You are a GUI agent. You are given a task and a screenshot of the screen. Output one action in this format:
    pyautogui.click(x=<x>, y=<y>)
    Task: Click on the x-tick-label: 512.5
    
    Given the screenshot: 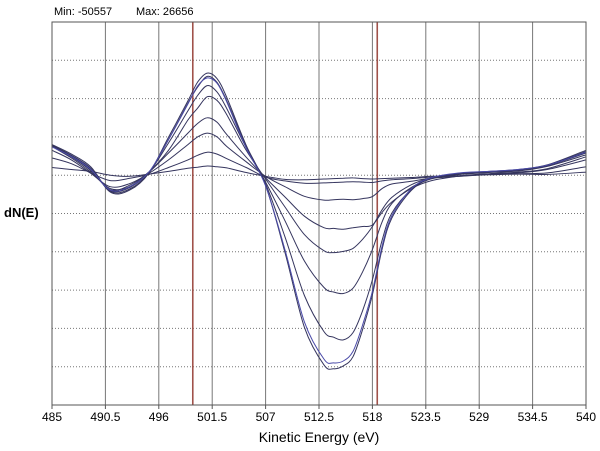 What is the action you would take?
    pyautogui.click(x=319, y=417)
    